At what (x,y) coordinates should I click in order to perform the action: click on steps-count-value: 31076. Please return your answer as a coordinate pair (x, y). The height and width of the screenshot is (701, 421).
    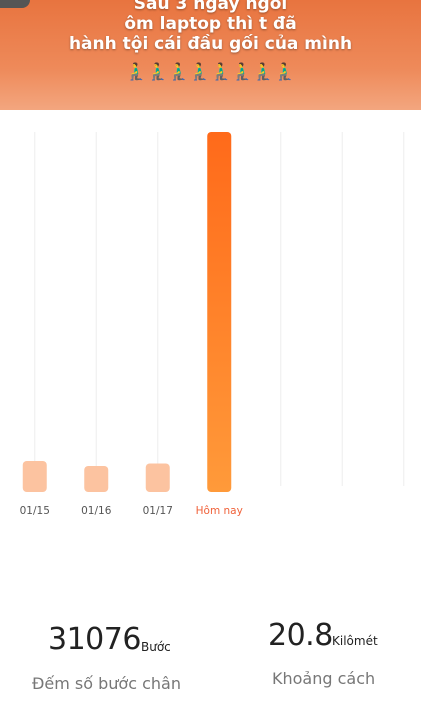
    Looking at the image, I should click on (94, 639).